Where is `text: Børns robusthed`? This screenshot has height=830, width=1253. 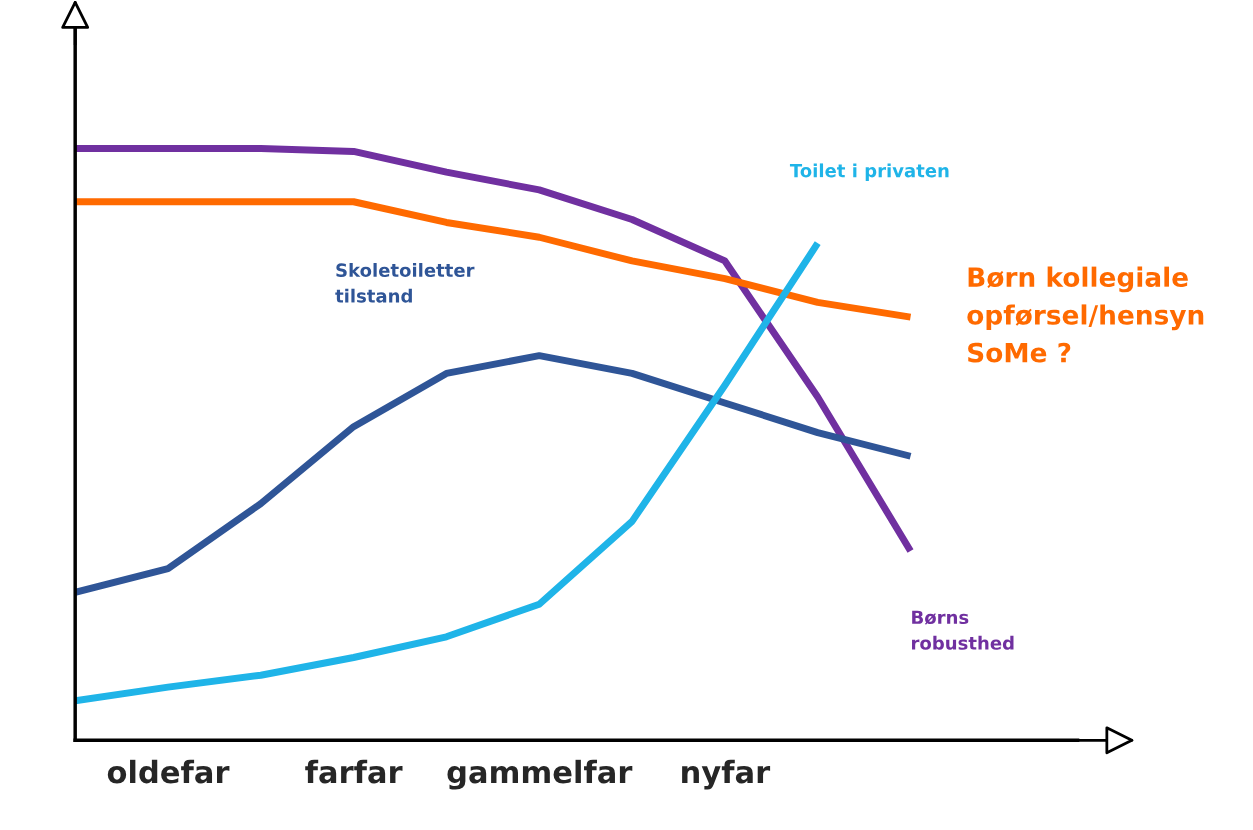 text: Børns robusthed is located at coordinates (963, 630).